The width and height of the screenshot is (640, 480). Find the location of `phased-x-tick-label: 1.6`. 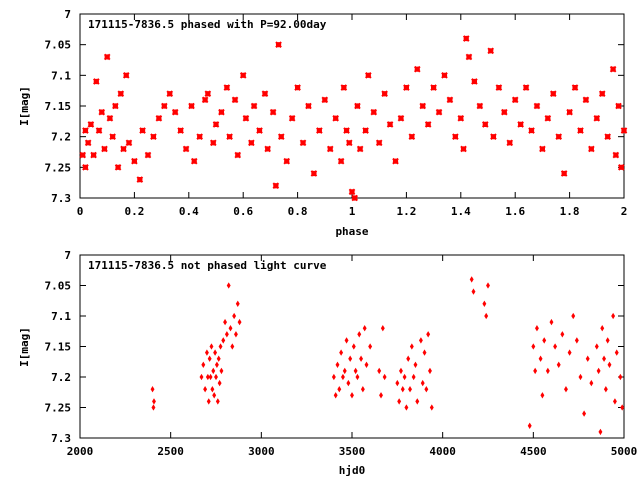

phased-x-tick-label: 1.6 is located at coordinates (515, 211).